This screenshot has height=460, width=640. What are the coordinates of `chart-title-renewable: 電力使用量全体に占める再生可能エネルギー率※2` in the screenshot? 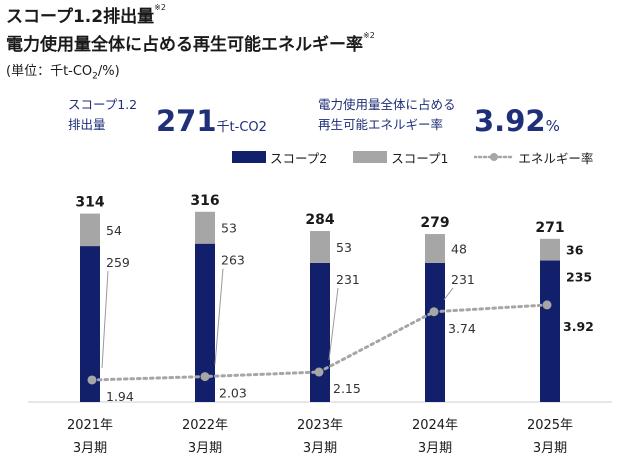 It's located at (190, 43).